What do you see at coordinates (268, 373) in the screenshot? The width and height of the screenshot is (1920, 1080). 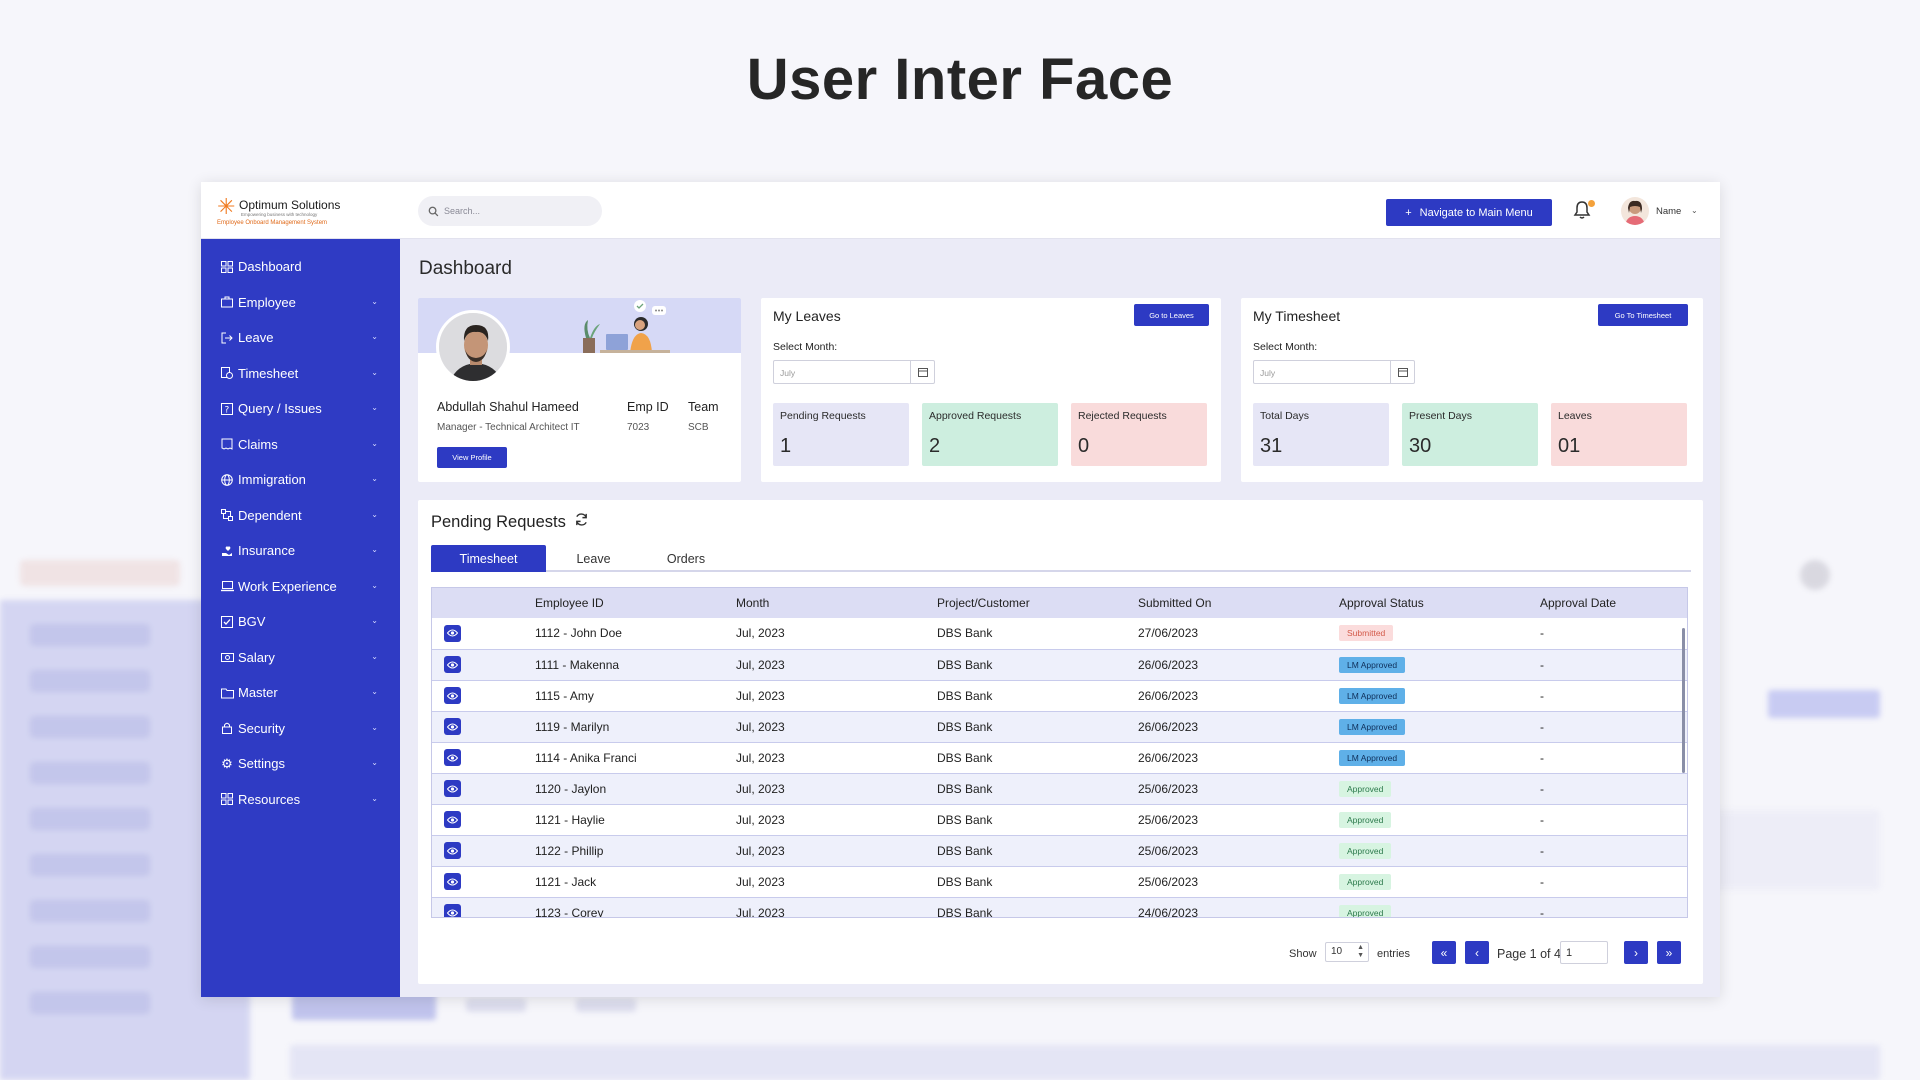 I see `sidebar-item-label: Timesheet` at bounding box center [268, 373].